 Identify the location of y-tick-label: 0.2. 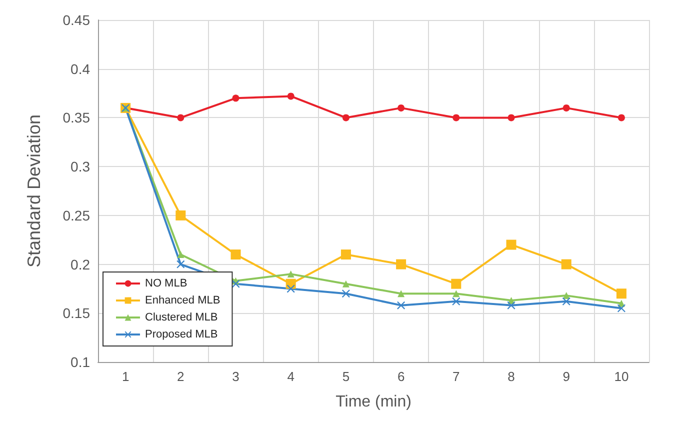
(80, 264).